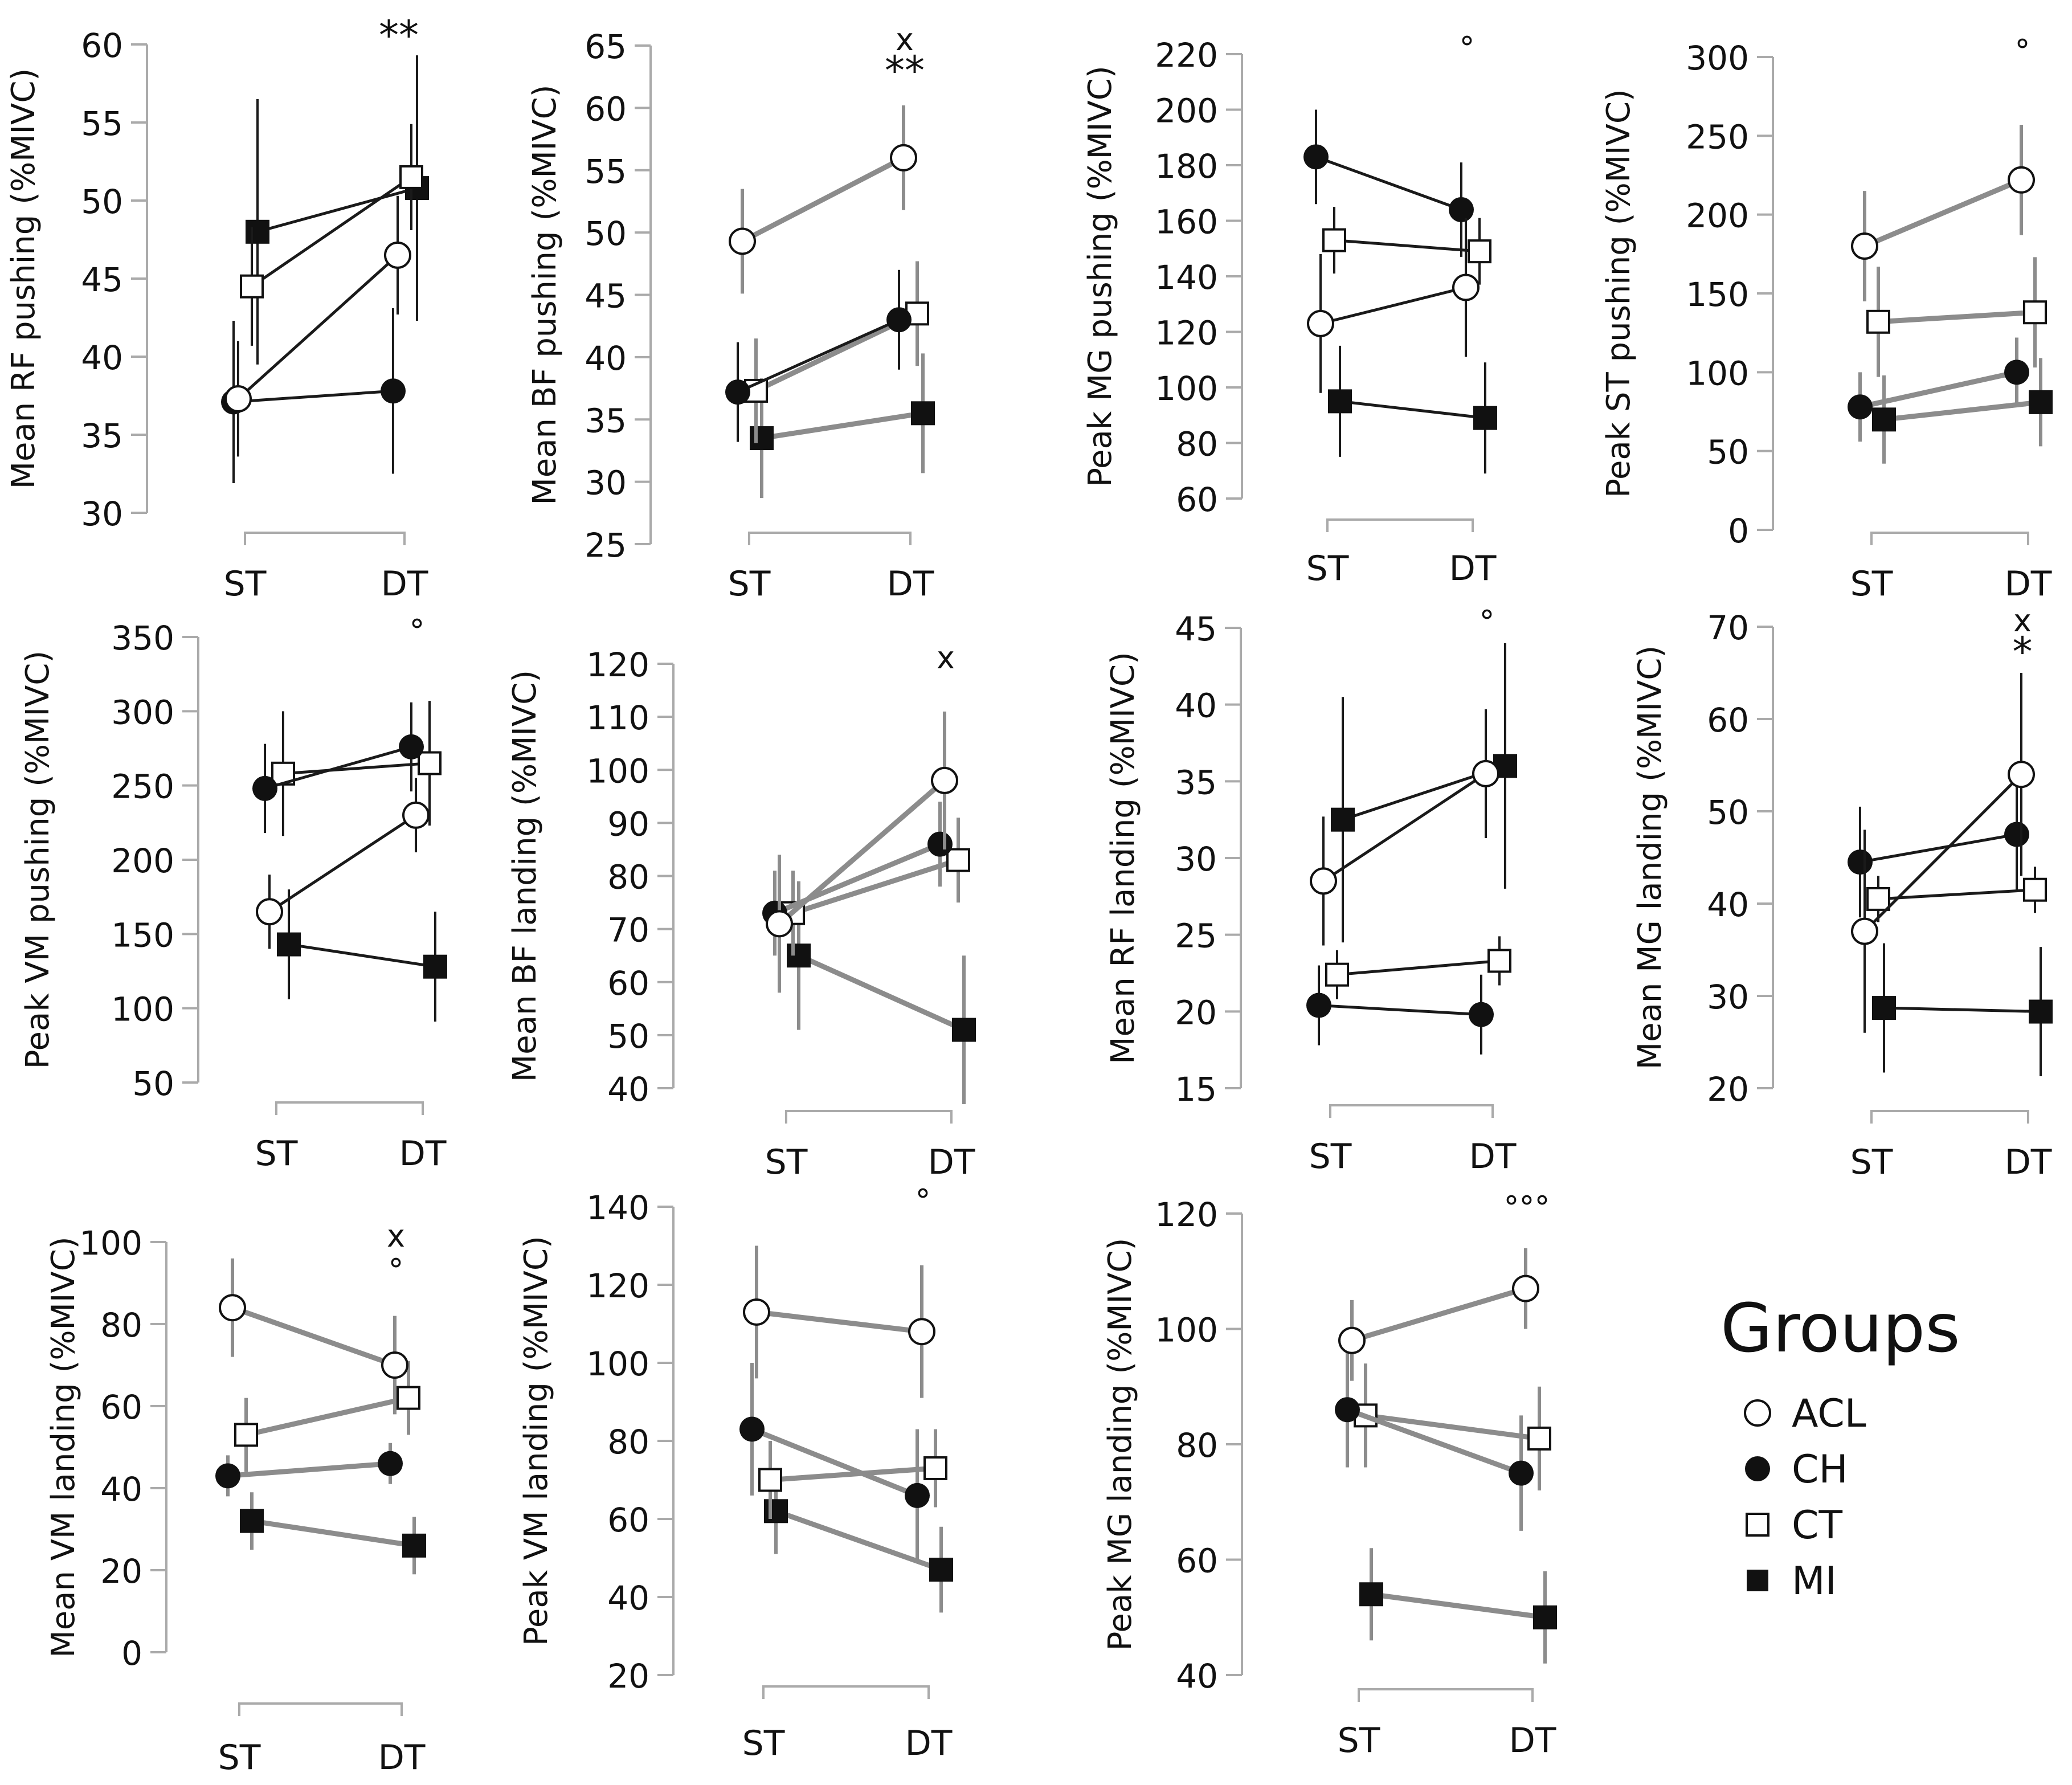 The image size is (2072, 1785). Describe the element at coordinates (628, 930) in the screenshot. I see `y-tick-label: 70` at that location.